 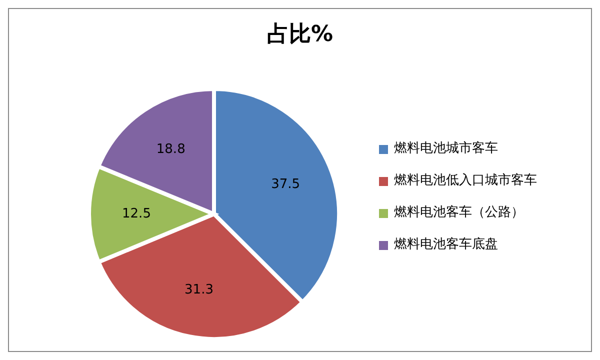 I want to click on data-label: 31.3, so click(x=199, y=290).